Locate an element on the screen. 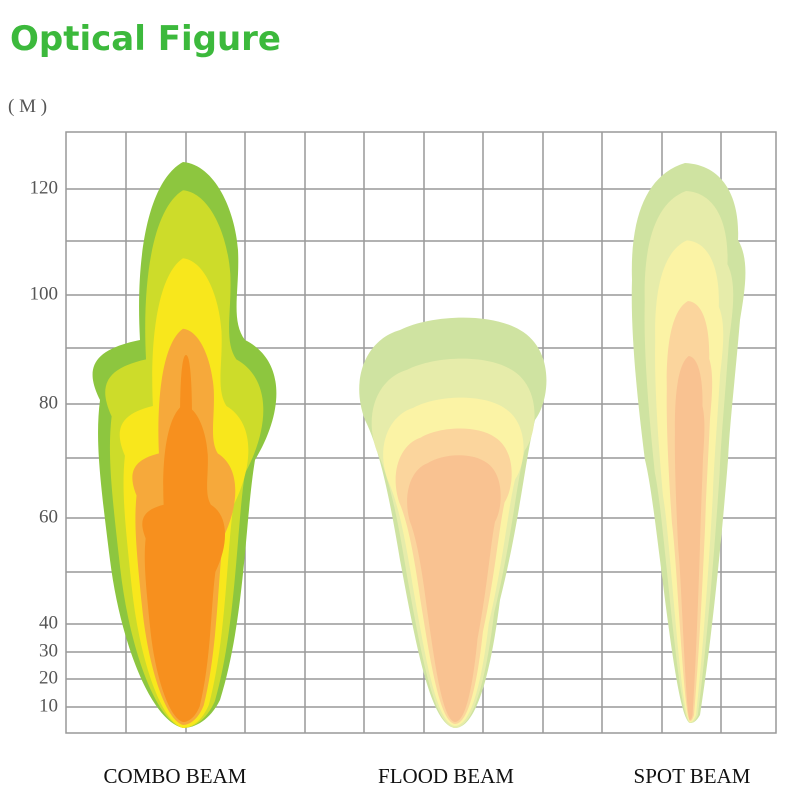 The image size is (800, 800). beam-label: COMBO BEAM is located at coordinates (175, 776).